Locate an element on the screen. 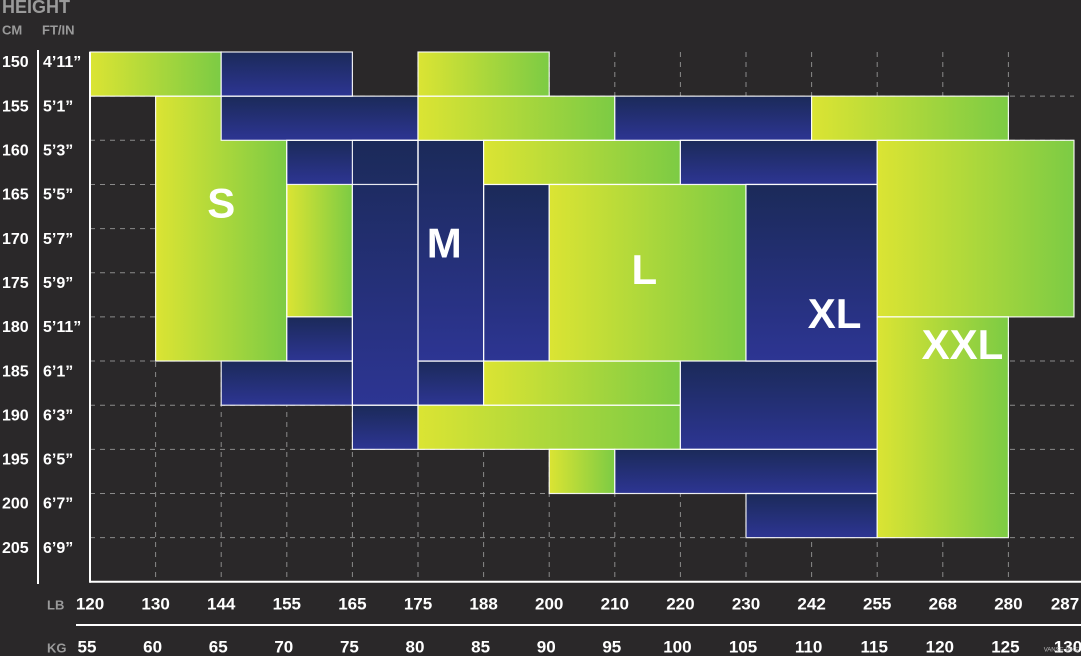 This screenshot has height=656, width=1081. tick-label-ftin: 5’7” is located at coordinates (58, 239).